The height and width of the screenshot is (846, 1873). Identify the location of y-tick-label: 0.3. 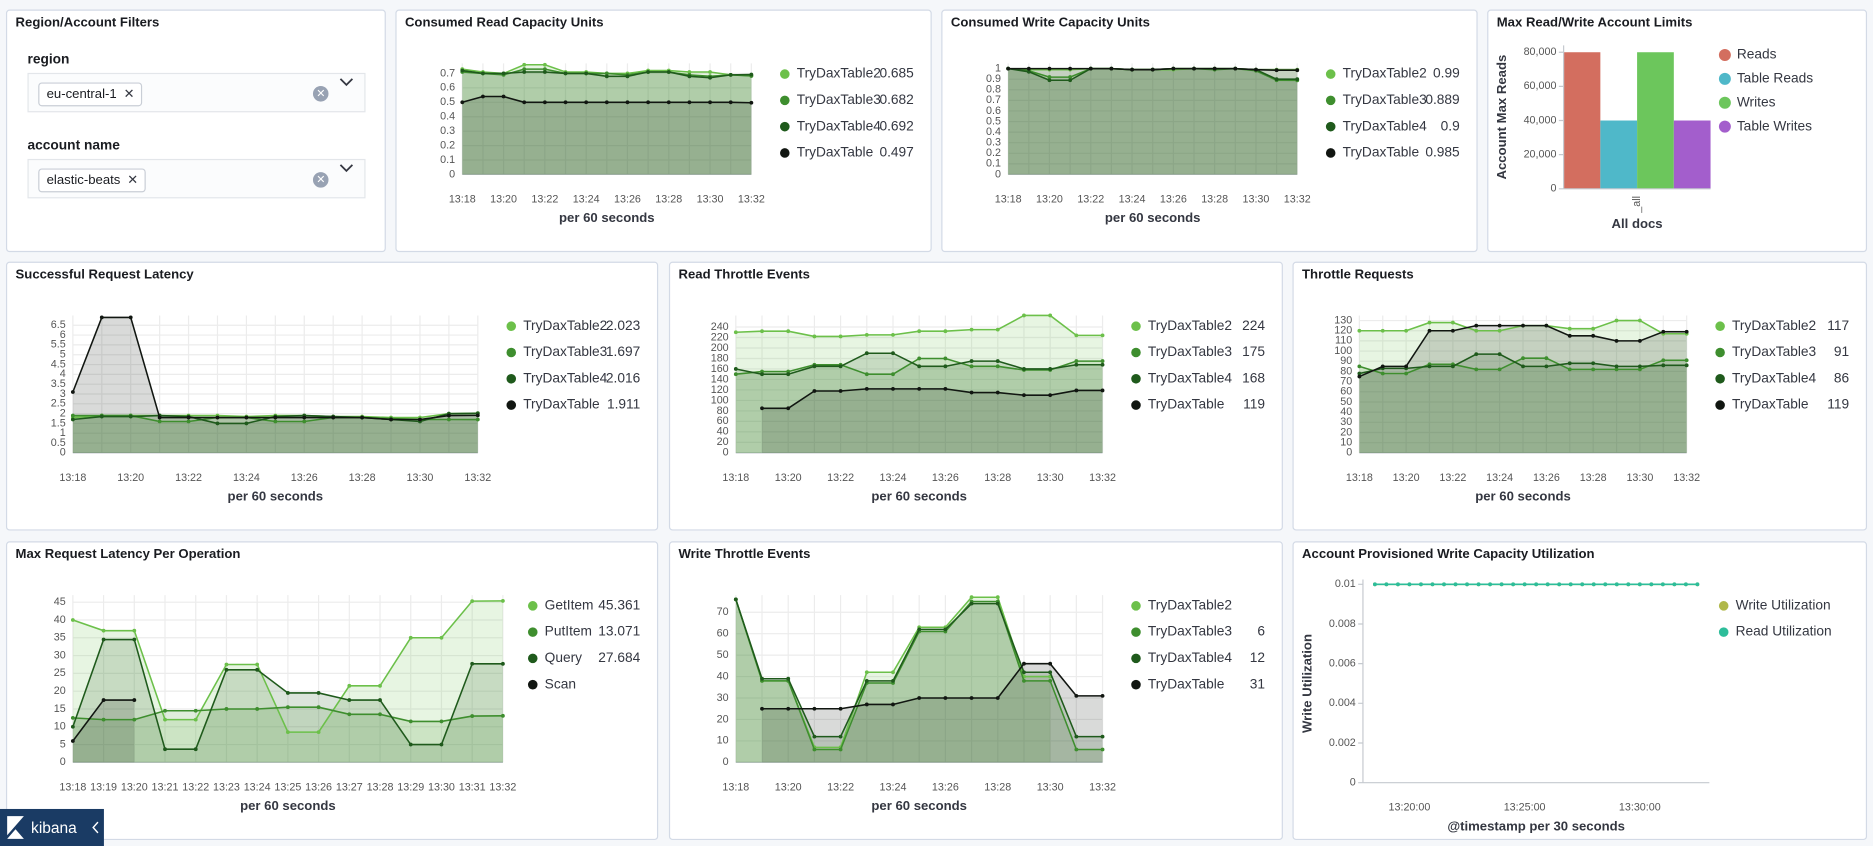
(993, 143).